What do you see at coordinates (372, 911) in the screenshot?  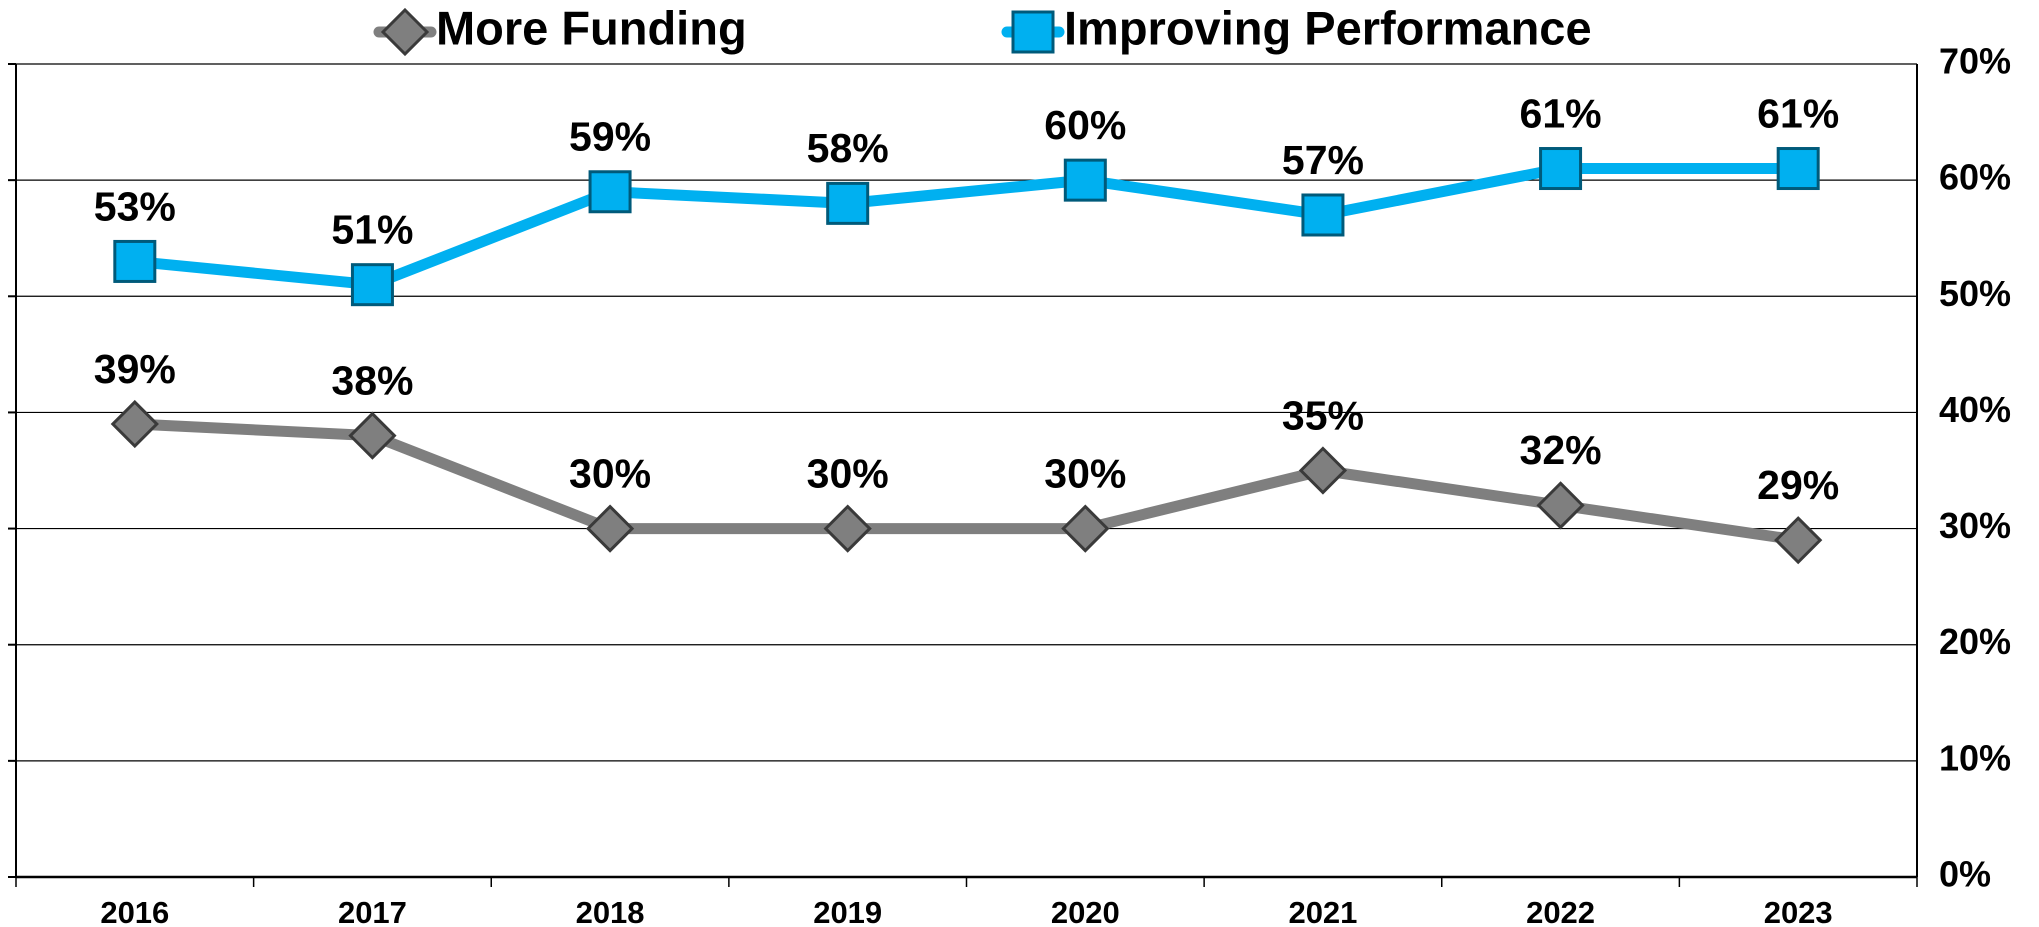 I see `x-tick-label: 2017` at bounding box center [372, 911].